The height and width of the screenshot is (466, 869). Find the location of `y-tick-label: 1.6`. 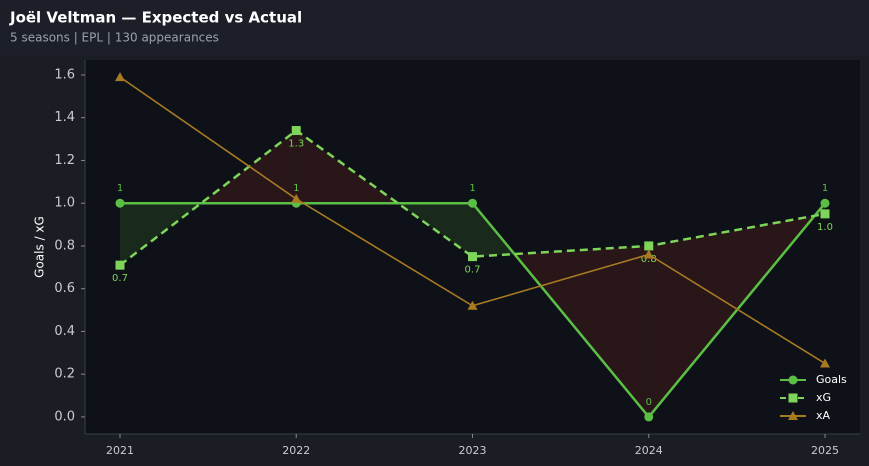

y-tick-label: 1.6 is located at coordinates (64, 74).